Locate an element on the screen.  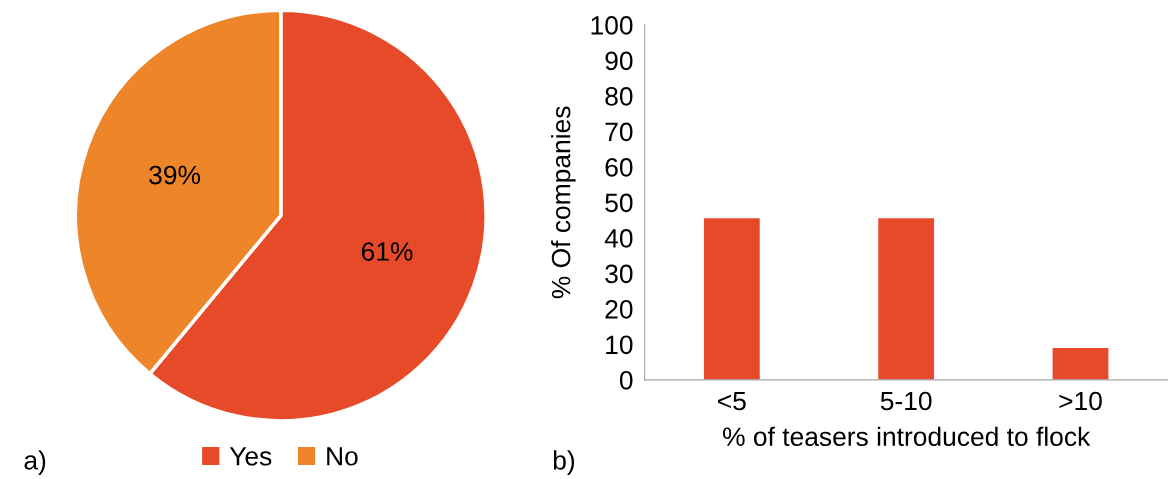
y-axis-title: % Of companies is located at coordinates (563, 202).